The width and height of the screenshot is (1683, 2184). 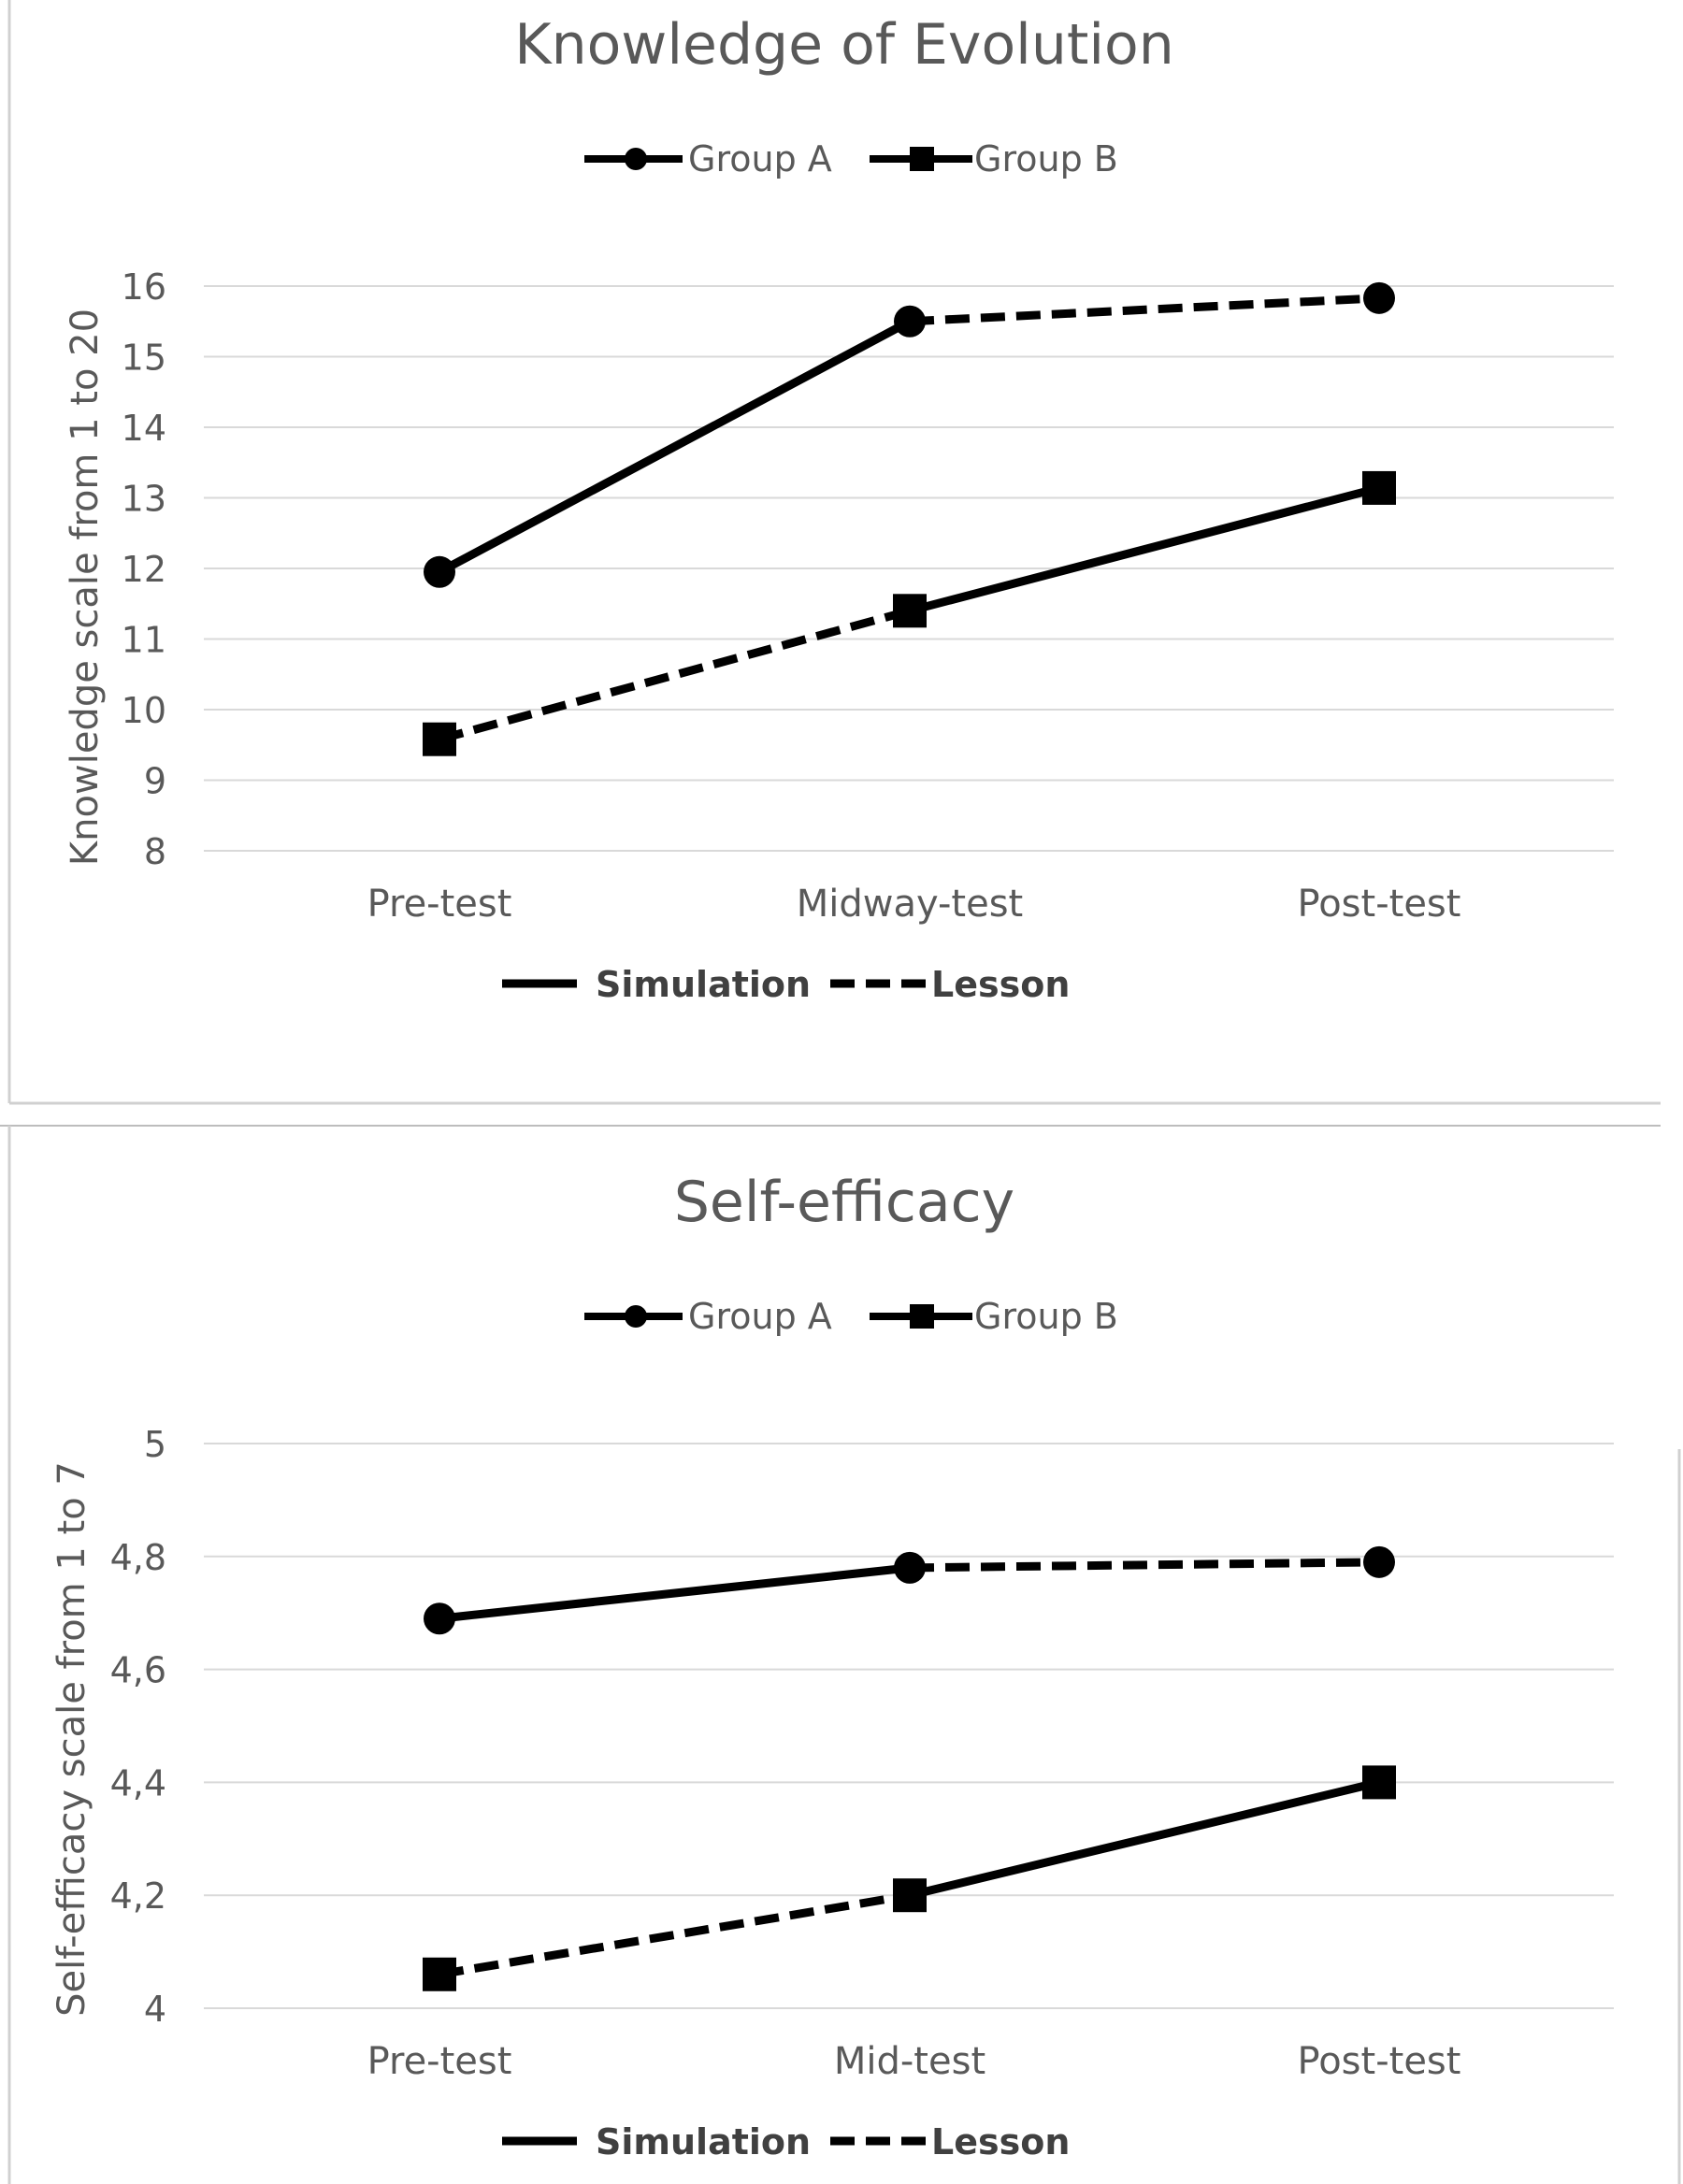 What do you see at coordinates (138, 1896) in the screenshot?
I see `chart2-y-tick-label: 4,2` at bounding box center [138, 1896].